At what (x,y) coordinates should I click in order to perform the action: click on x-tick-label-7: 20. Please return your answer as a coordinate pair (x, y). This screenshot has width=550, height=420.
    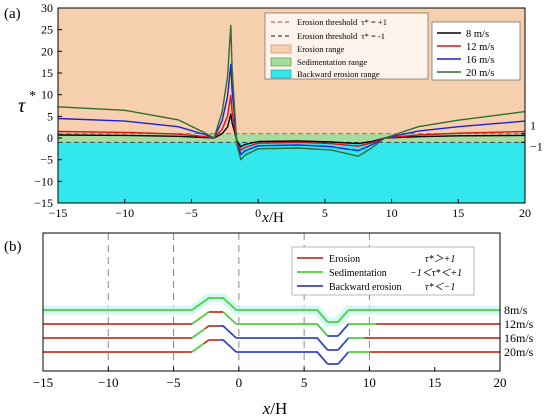
    Looking at the image, I should click on (525, 213).